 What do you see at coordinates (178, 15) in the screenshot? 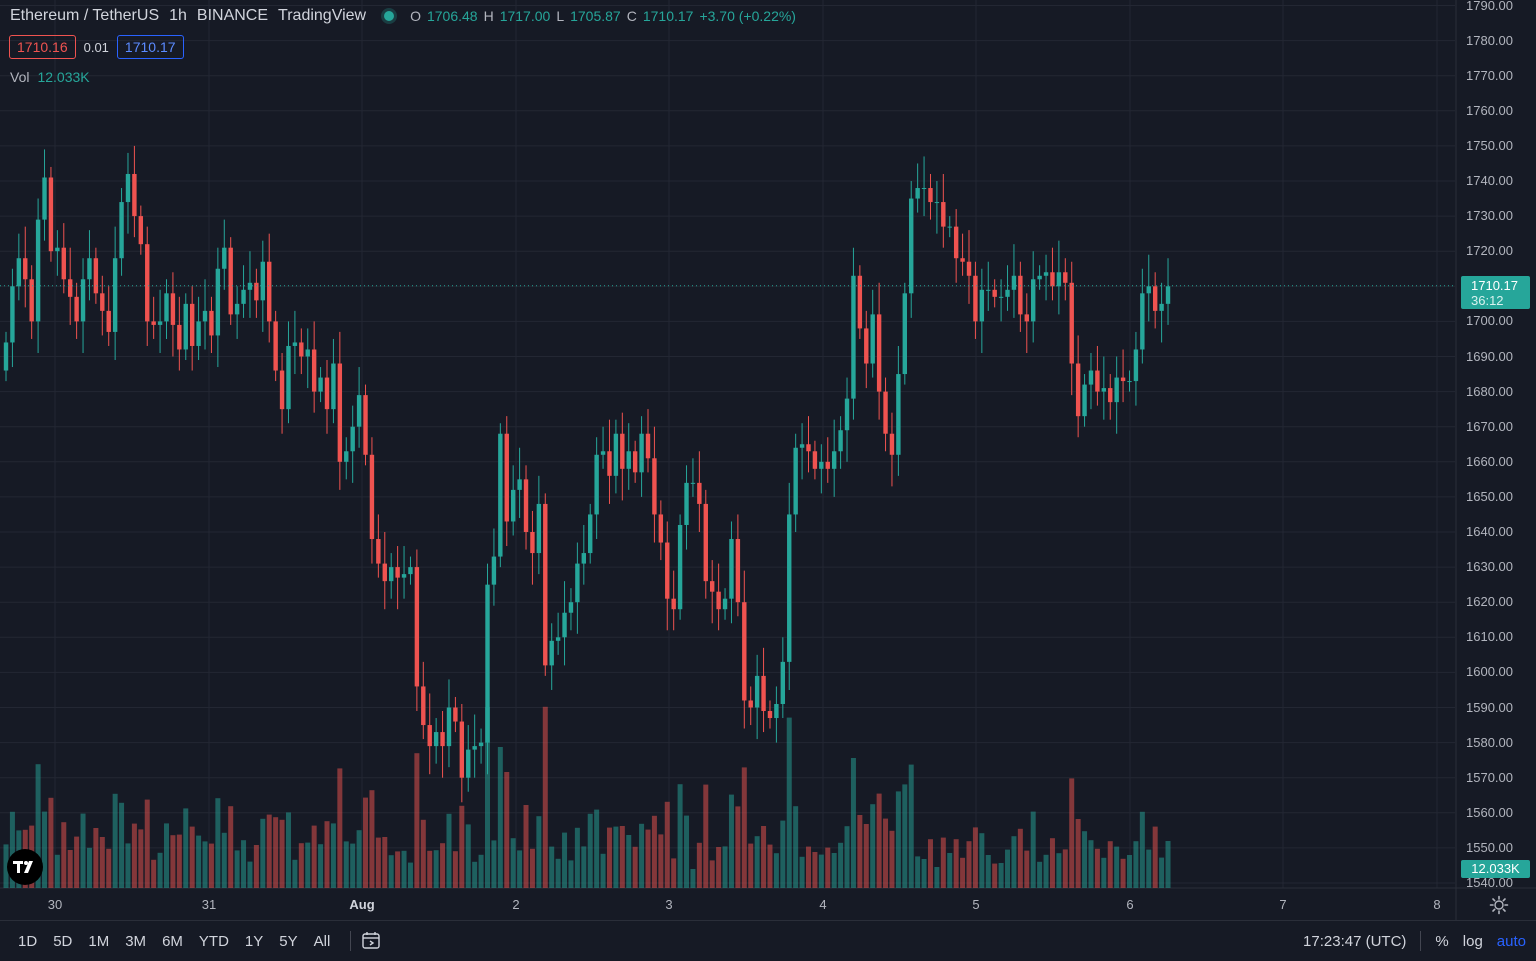
I see `interval-label: 1h` at bounding box center [178, 15].